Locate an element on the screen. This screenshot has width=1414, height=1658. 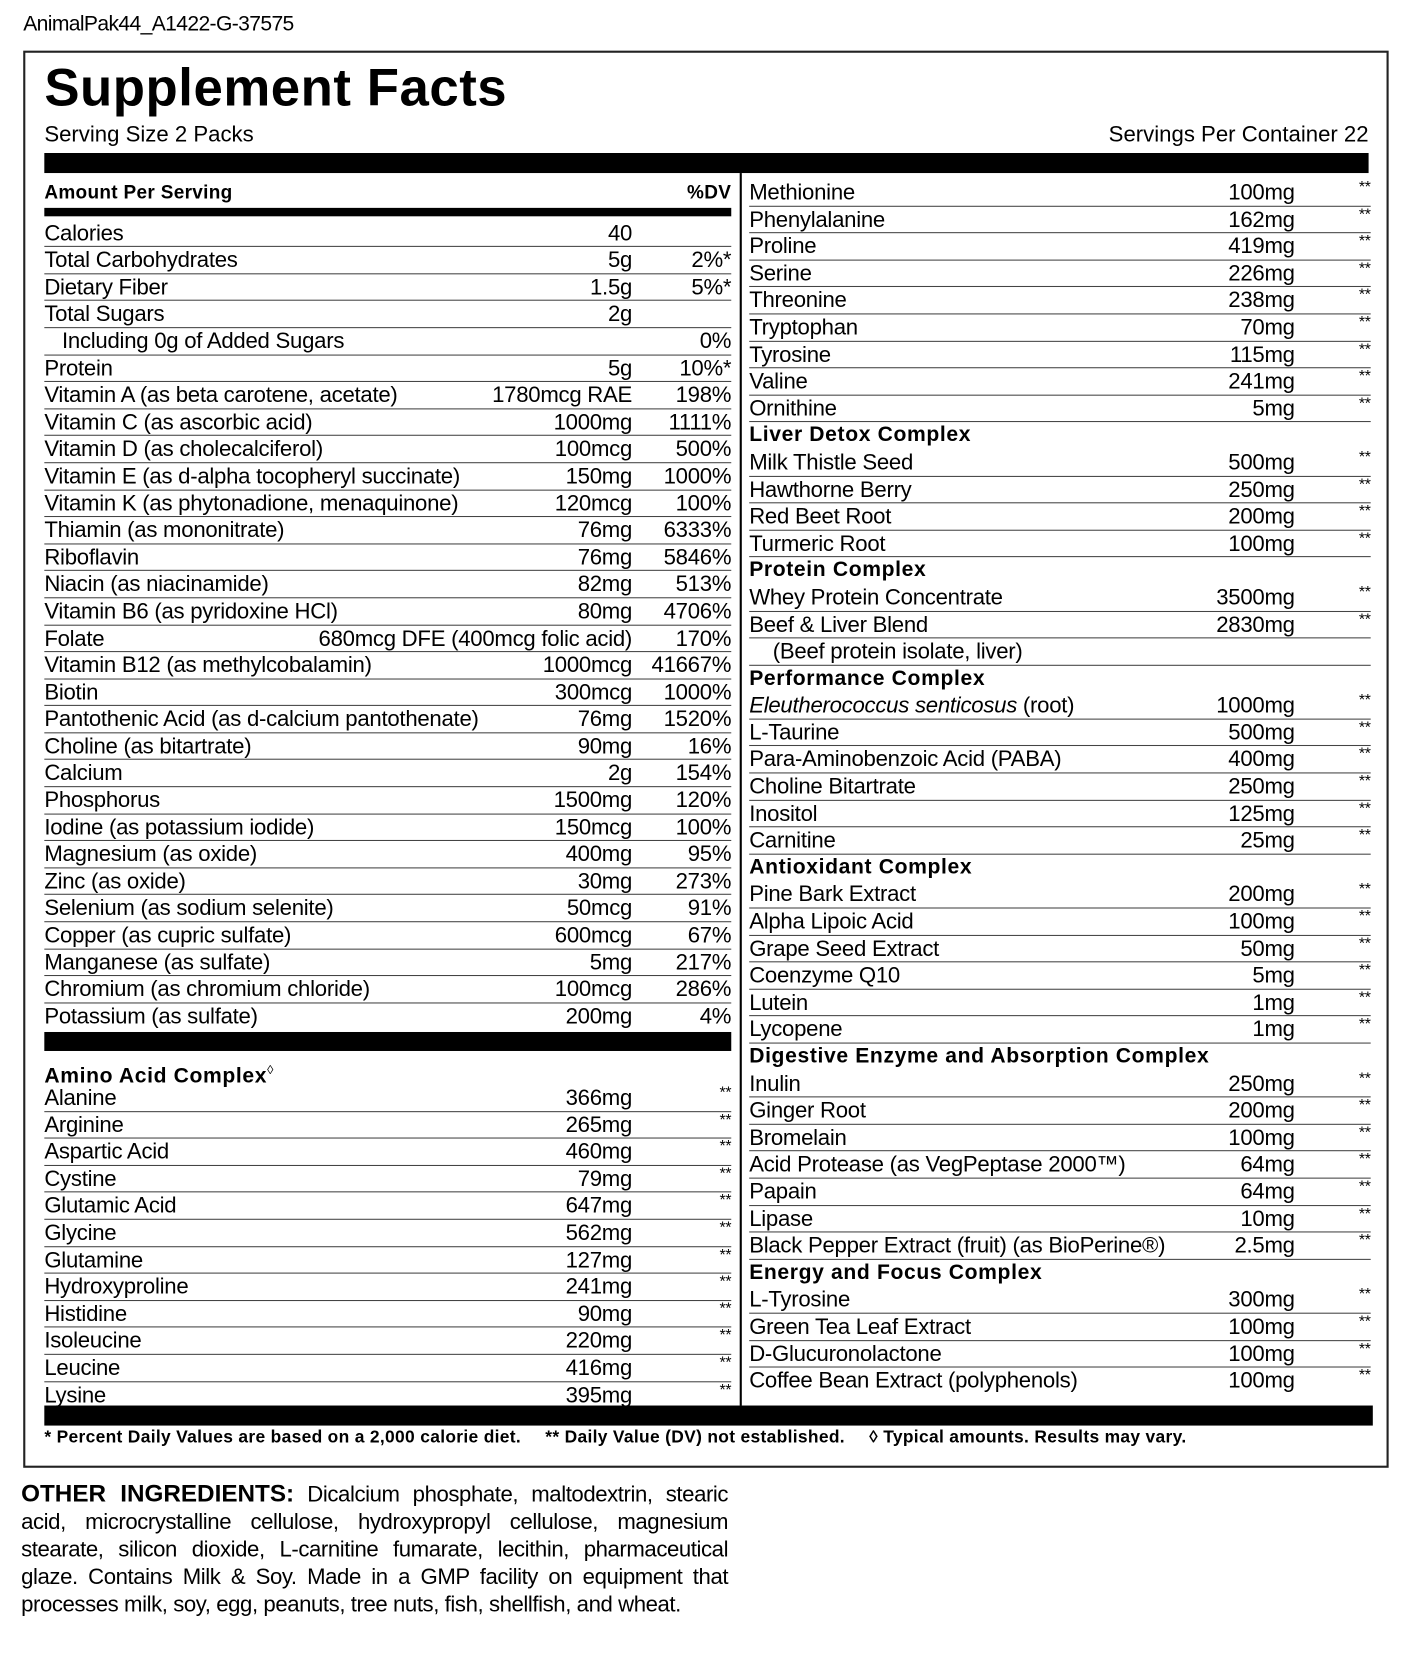
footnote-not-established: ** Daily Value (DV) not established. is located at coordinates (695, 1437).